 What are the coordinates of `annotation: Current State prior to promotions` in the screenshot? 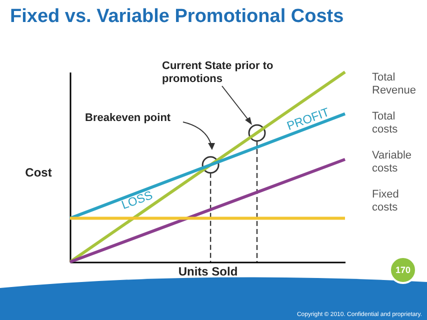 It's located at (218, 72).